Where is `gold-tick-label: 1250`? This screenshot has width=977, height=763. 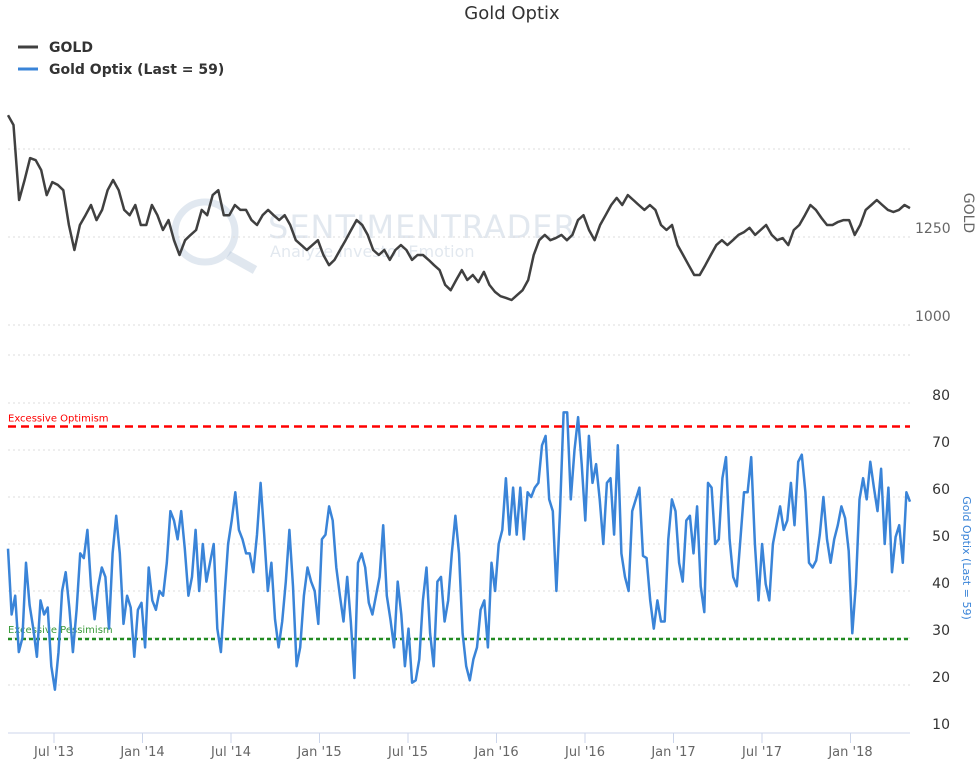
gold-tick-label: 1250 is located at coordinates (933, 229).